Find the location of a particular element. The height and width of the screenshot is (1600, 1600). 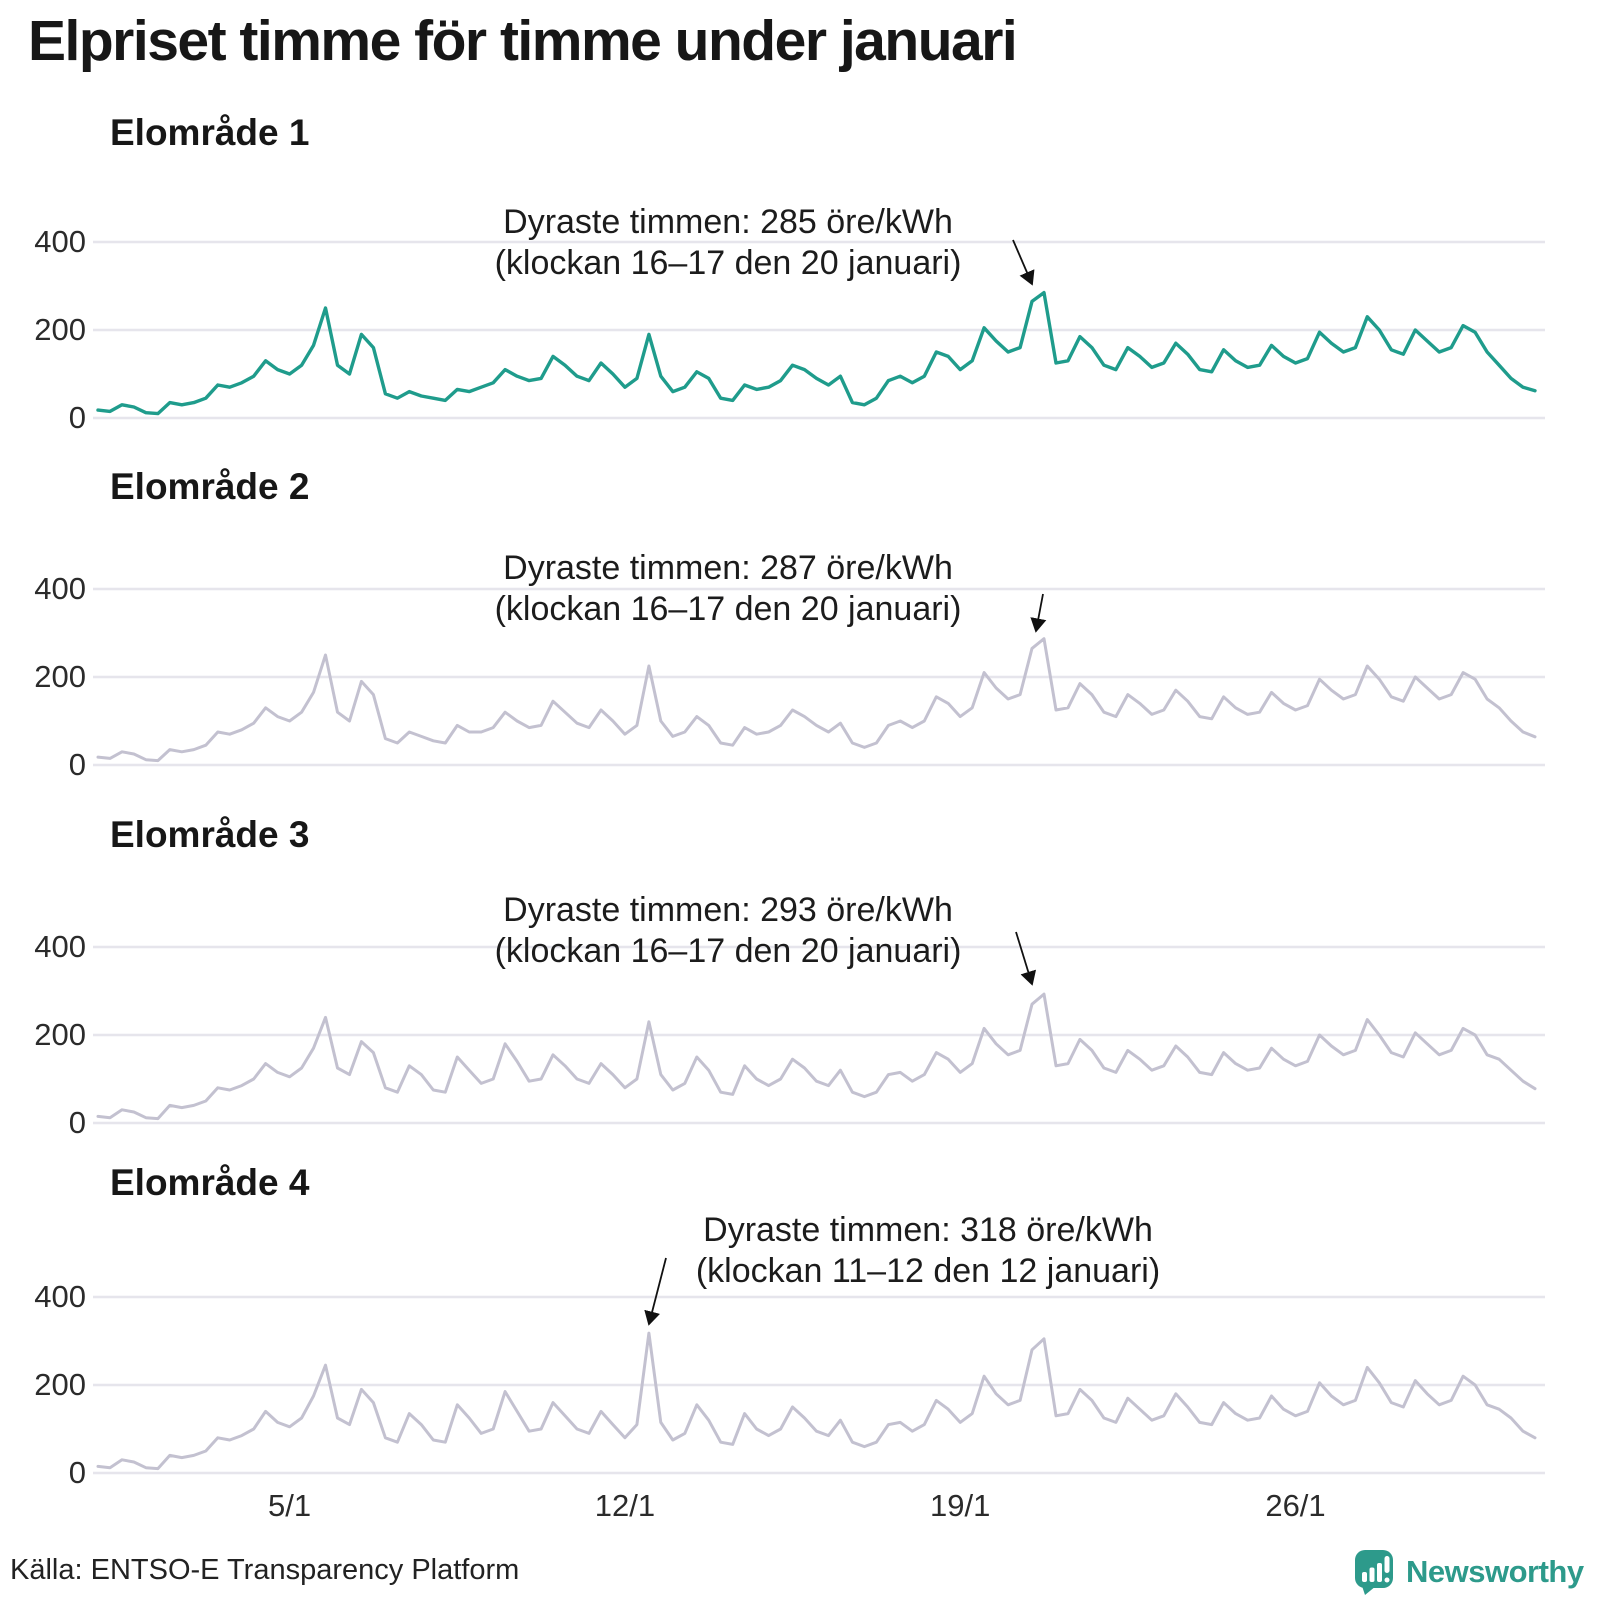

annotation-max-elomrade-2-line1: Dyraste timmen: 287 öre/kWh is located at coordinates (728, 568).